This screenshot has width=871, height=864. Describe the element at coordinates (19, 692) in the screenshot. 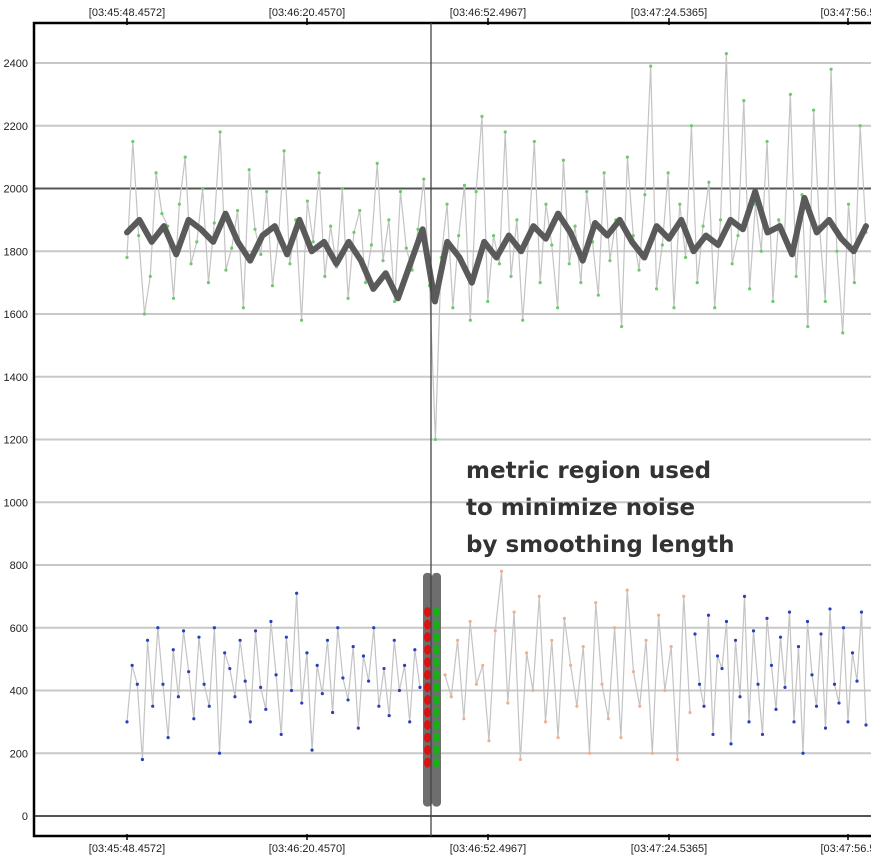

I see `y-tick-label: 400` at that location.